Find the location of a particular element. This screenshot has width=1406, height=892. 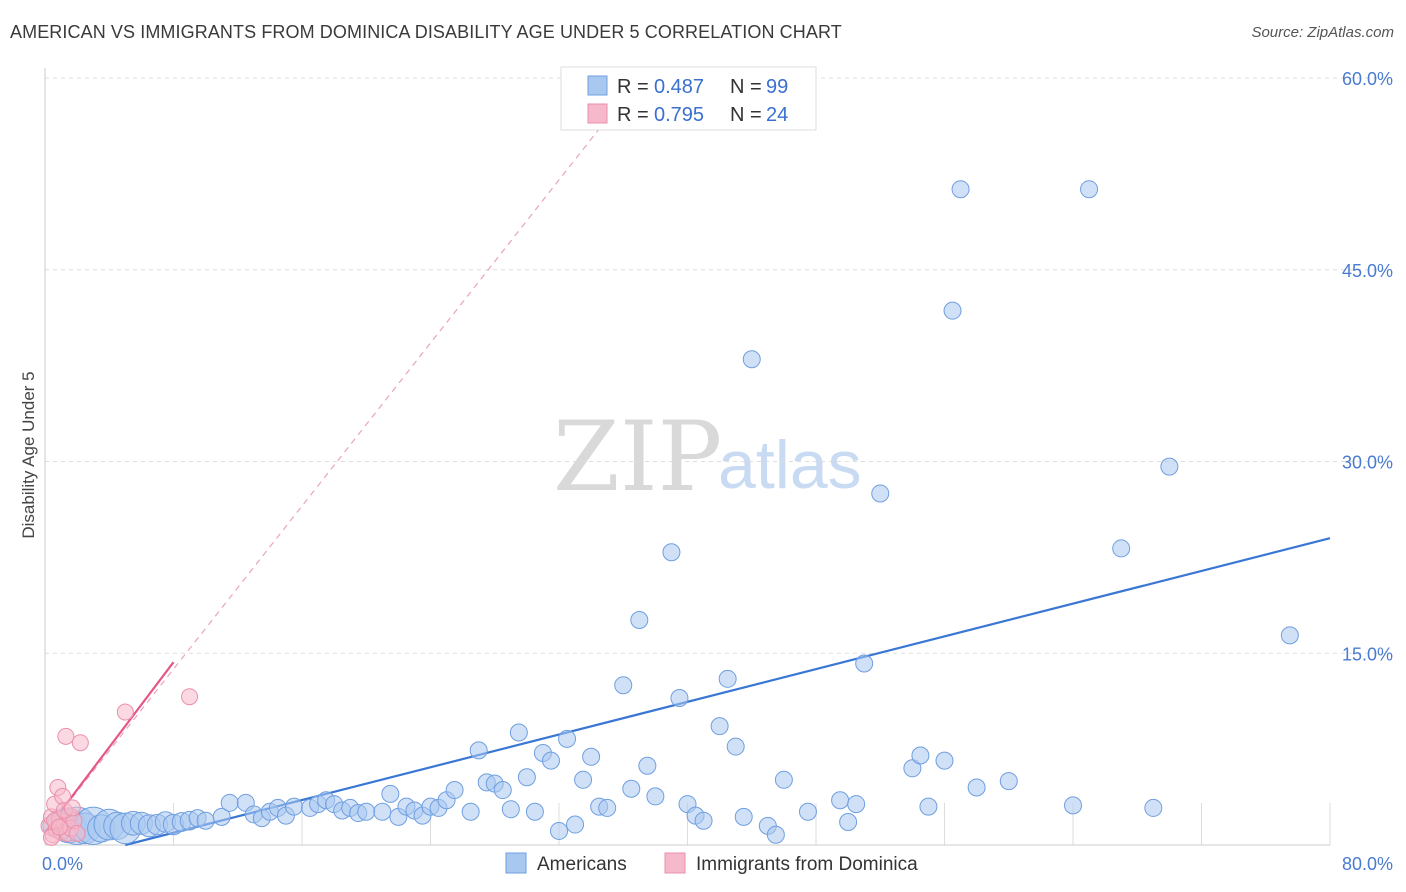

y-tick-label: 15.0% is located at coordinates (1367, 654).